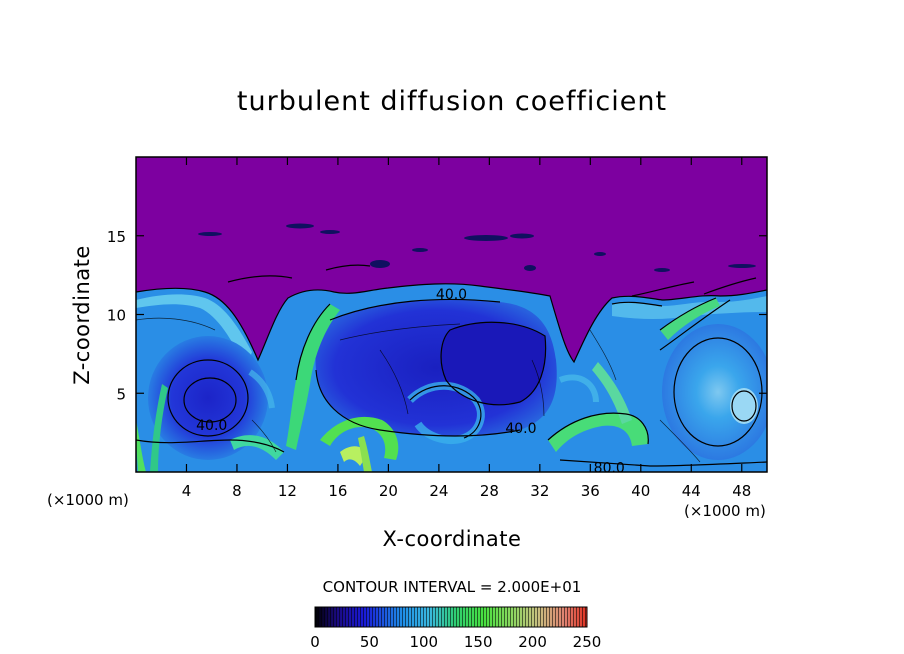 Image resolution: width=904 pixels, height=654 pixels. Describe the element at coordinates (88, 500) in the screenshot. I see `z-unit-label: (×1000 m)` at that location.